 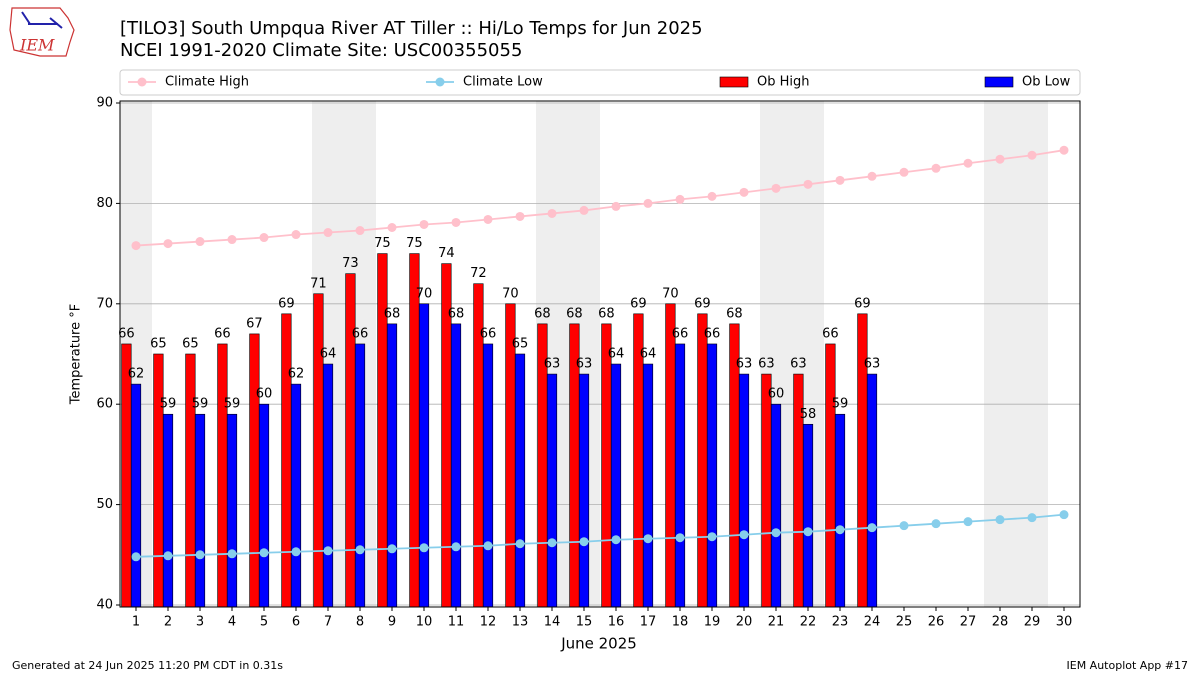 What do you see at coordinates (1032, 622) in the screenshot?
I see `x-tick-label: 29` at bounding box center [1032, 622].